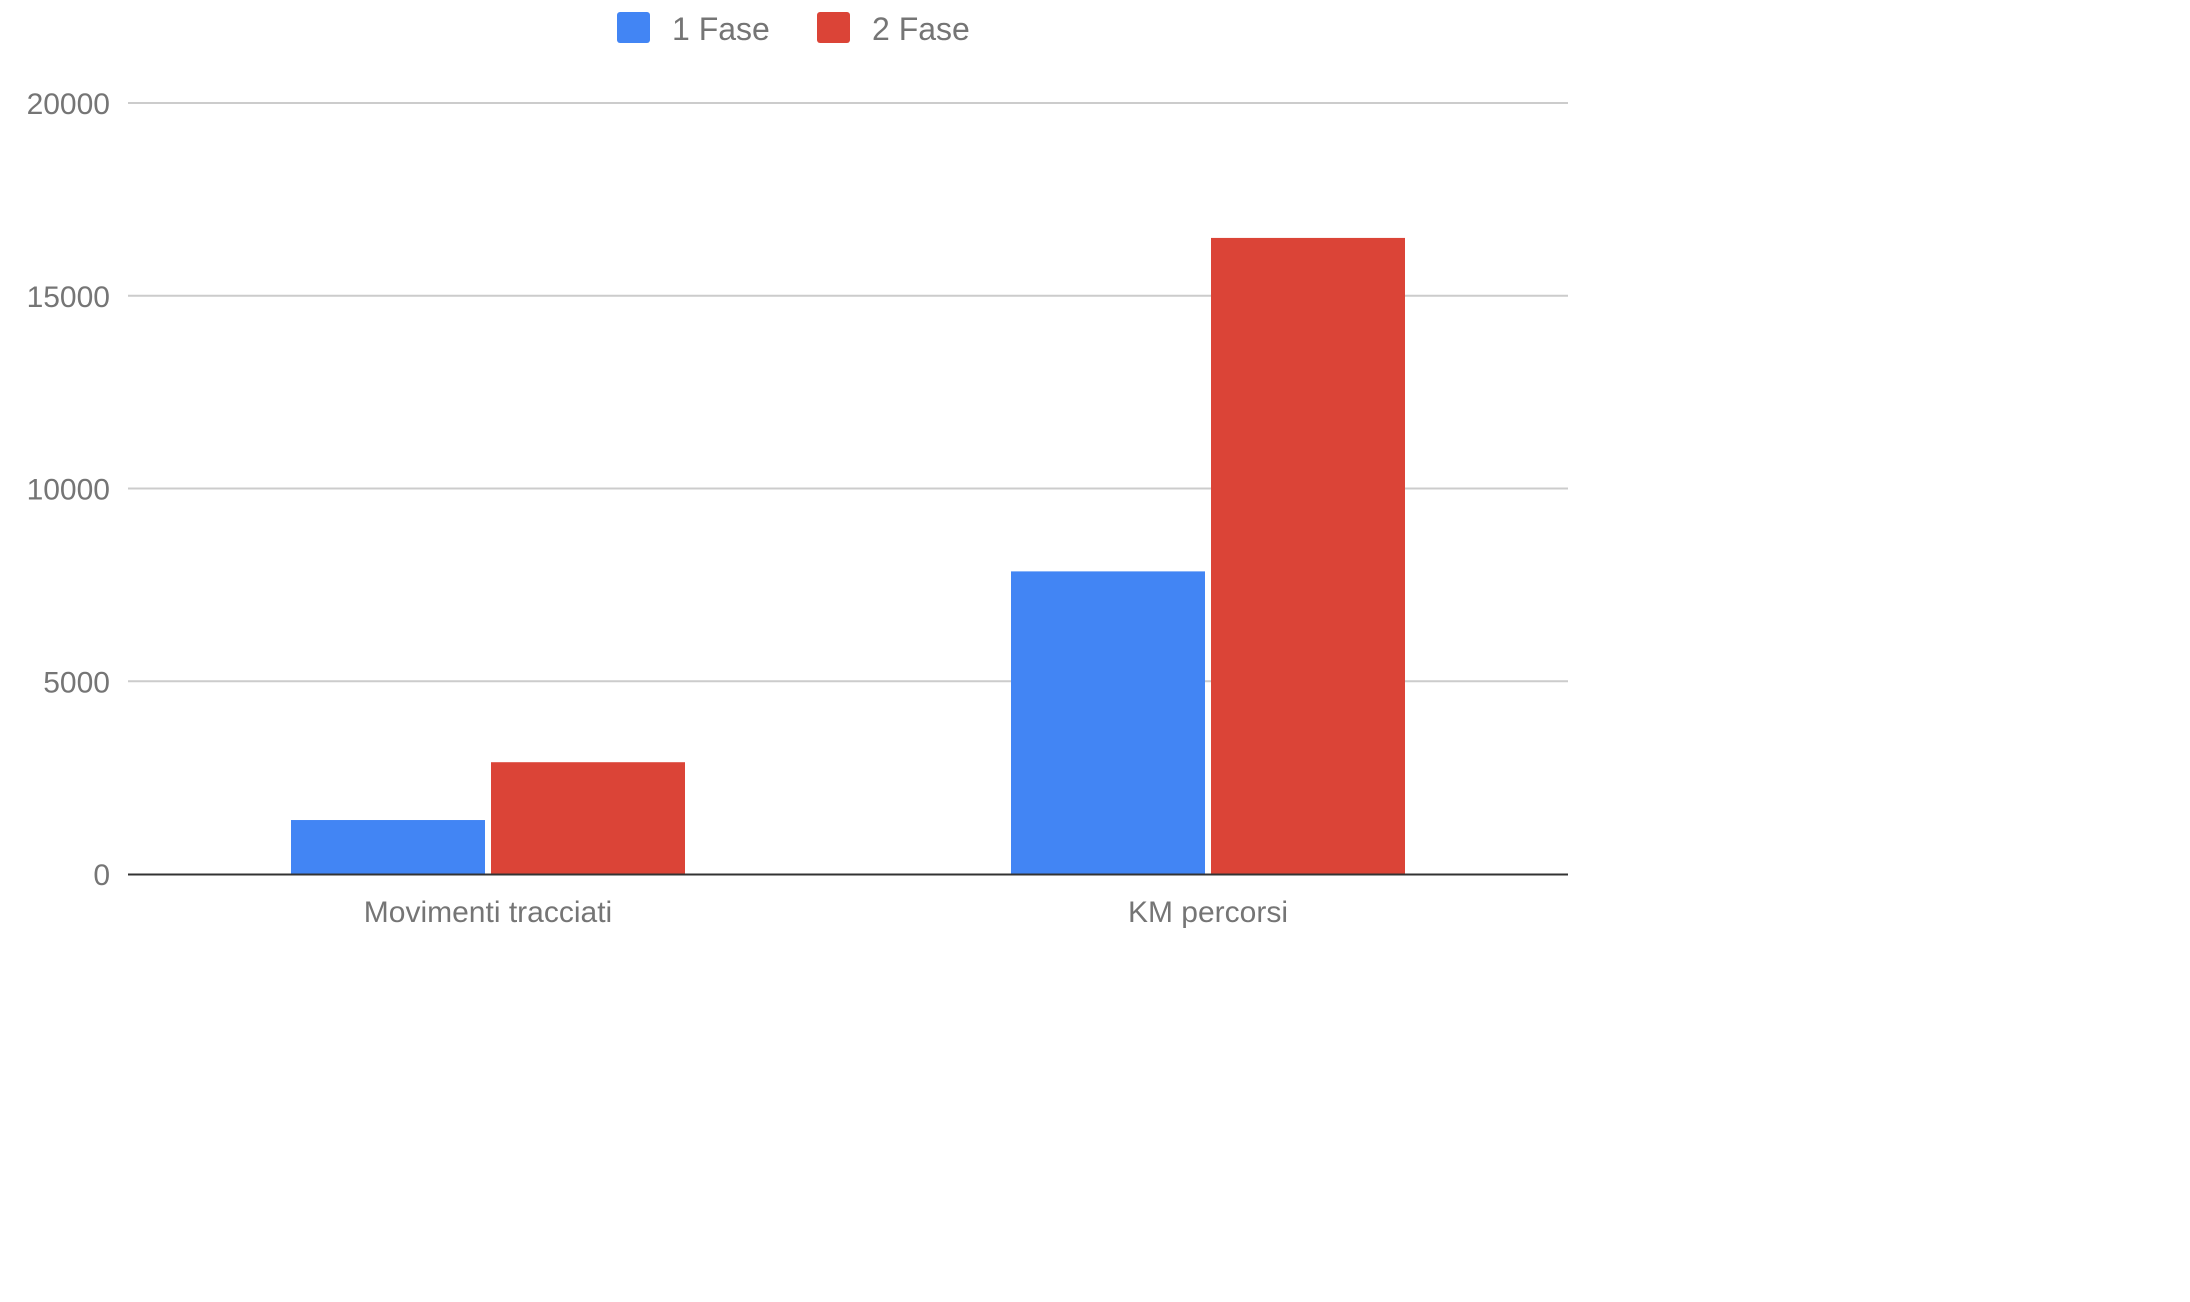 The width and height of the screenshot is (2190, 1302). What do you see at coordinates (793, 29) in the screenshot?
I see `legend: 1 Fase 2 Fase` at bounding box center [793, 29].